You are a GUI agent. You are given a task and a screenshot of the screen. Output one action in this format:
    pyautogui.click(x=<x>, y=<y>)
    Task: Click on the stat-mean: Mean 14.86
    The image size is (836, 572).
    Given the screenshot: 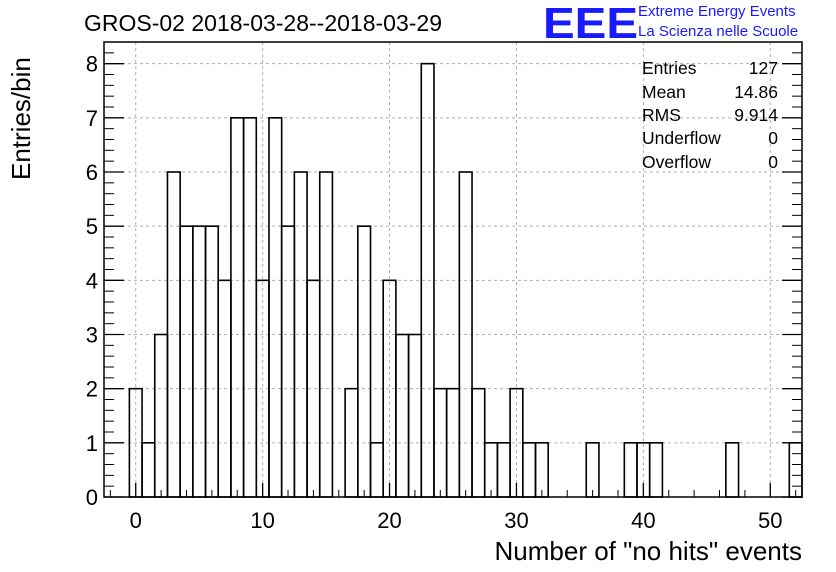 What is the action you would take?
    pyautogui.click(x=710, y=93)
    